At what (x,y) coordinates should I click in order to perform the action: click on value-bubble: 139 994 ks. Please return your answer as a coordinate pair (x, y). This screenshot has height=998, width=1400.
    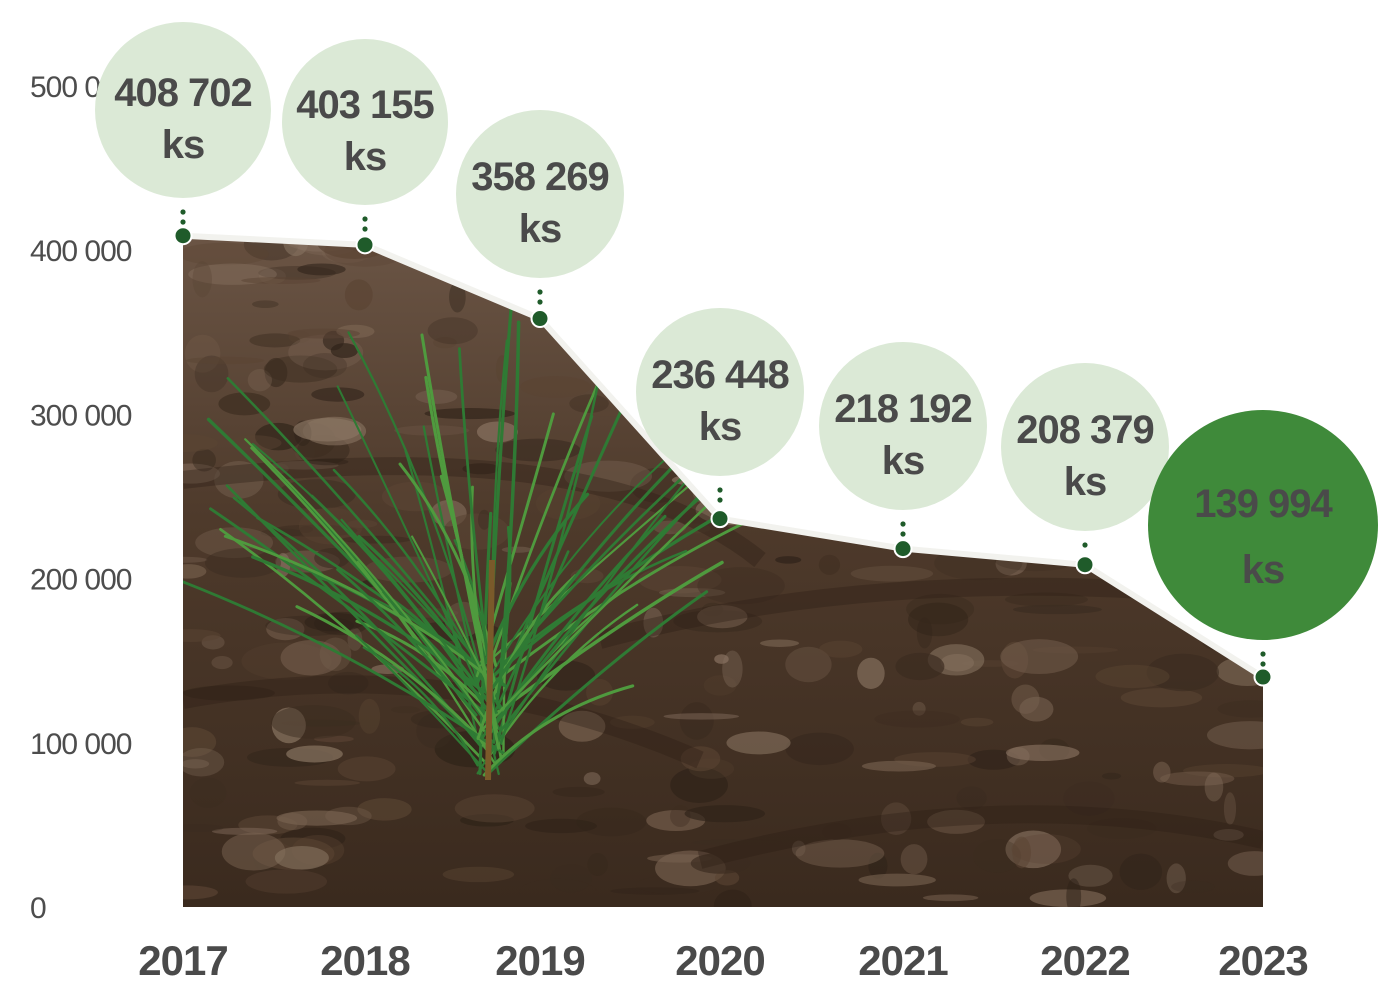
    Looking at the image, I should click on (1263, 548).